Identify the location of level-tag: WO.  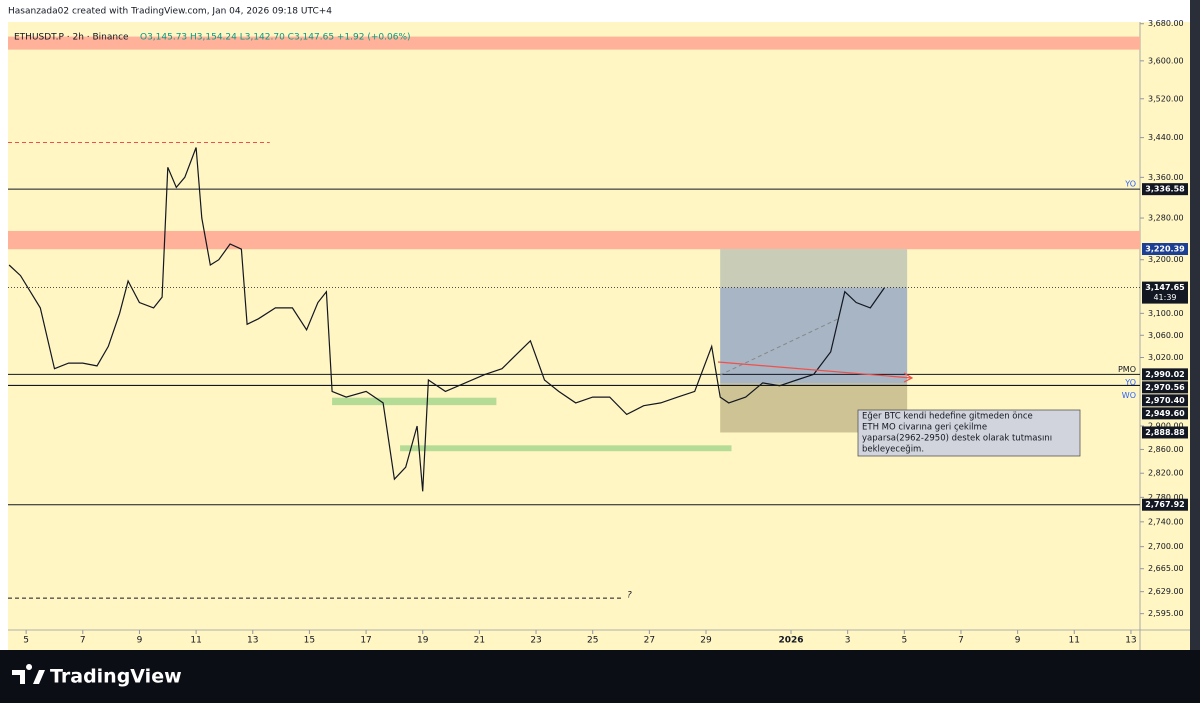
(1129, 395).